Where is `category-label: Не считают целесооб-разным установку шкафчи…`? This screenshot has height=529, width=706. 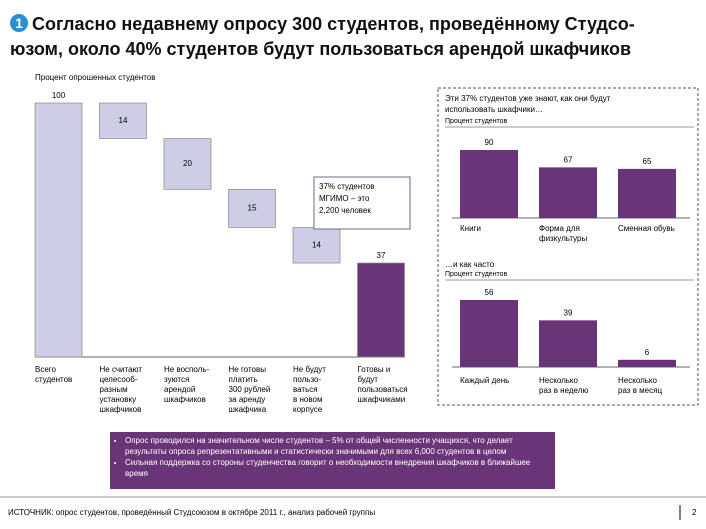
category-label: Не считают целесооб-разным установку шкафчи… is located at coordinates (121, 389).